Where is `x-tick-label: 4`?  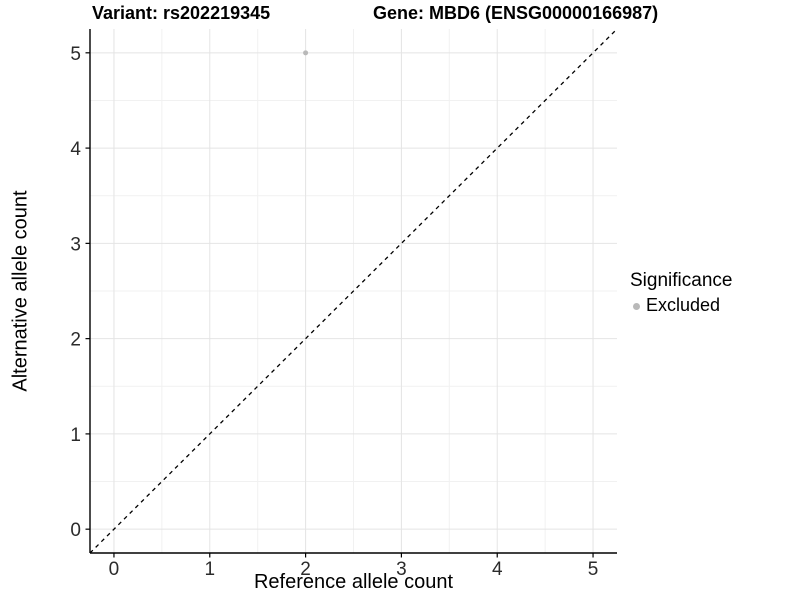 x-tick-label: 4 is located at coordinates (497, 569).